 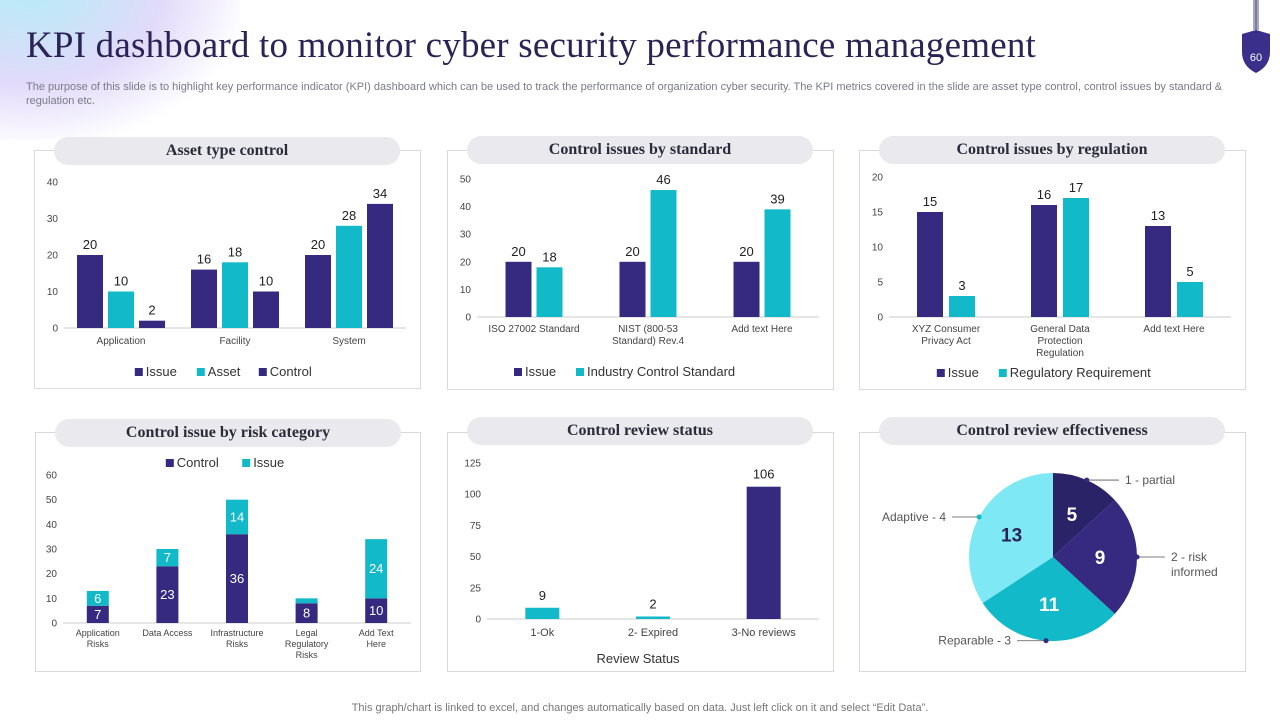 What do you see at coordinates (167, 594) in the screenshot?
I see `bar-control-data-access` at bounding box center [167, 594].